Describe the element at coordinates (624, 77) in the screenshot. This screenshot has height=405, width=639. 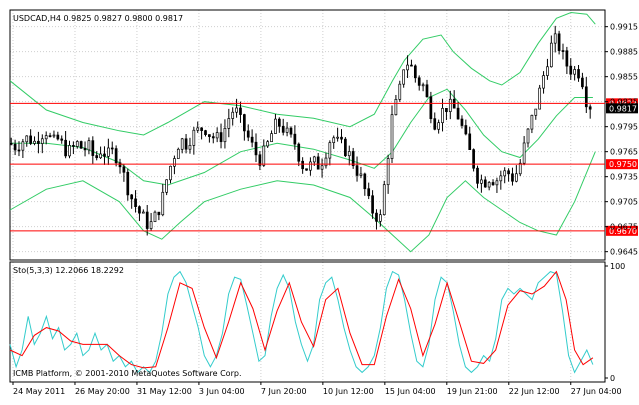
I see `price-tick-label: 0.9855` at that location.